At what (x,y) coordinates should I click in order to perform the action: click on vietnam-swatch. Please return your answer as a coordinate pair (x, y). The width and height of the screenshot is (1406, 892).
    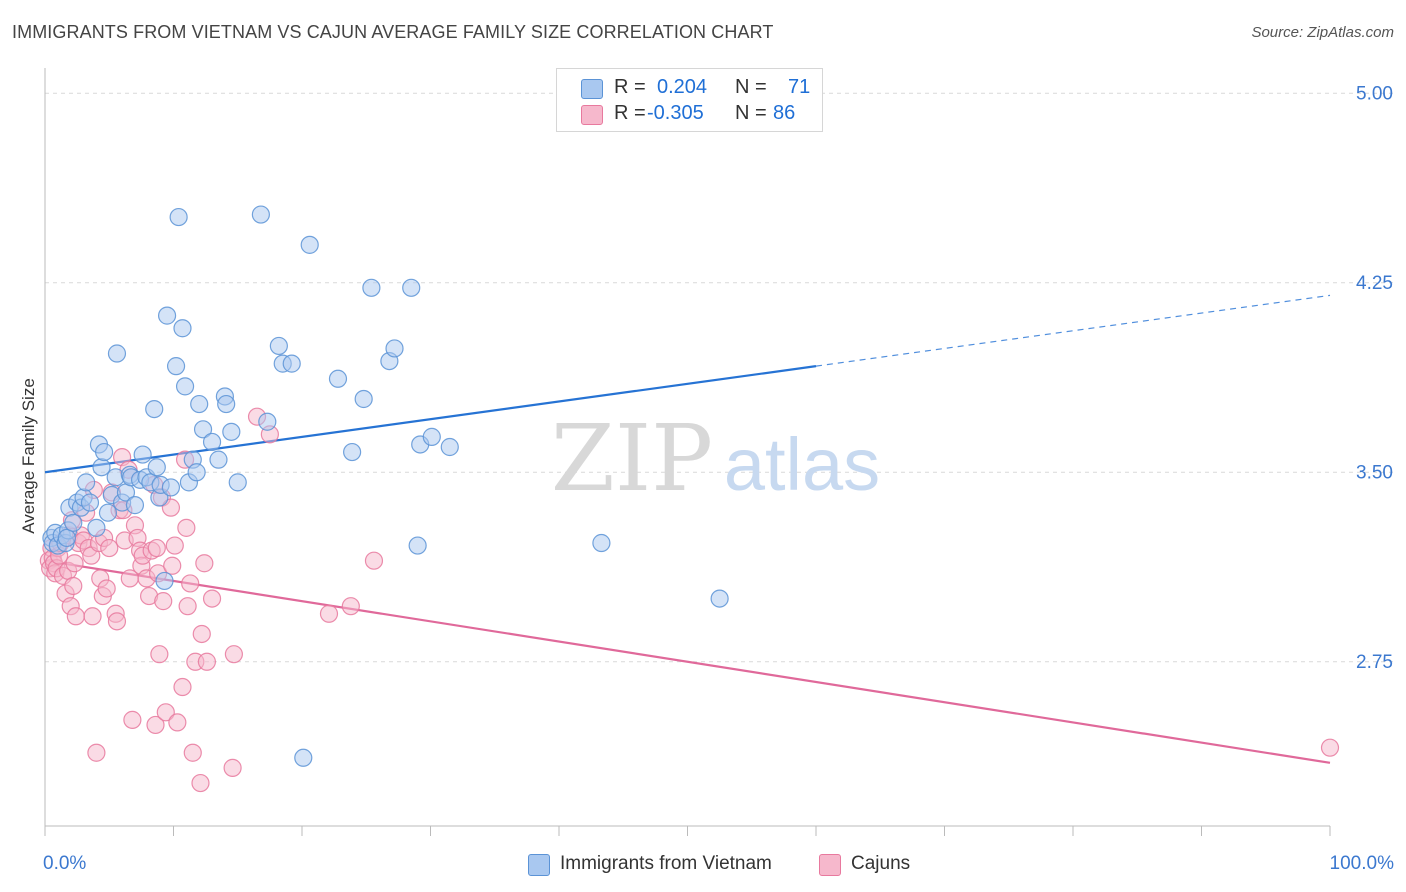
    Looking at the image, I should click on (592, 89).